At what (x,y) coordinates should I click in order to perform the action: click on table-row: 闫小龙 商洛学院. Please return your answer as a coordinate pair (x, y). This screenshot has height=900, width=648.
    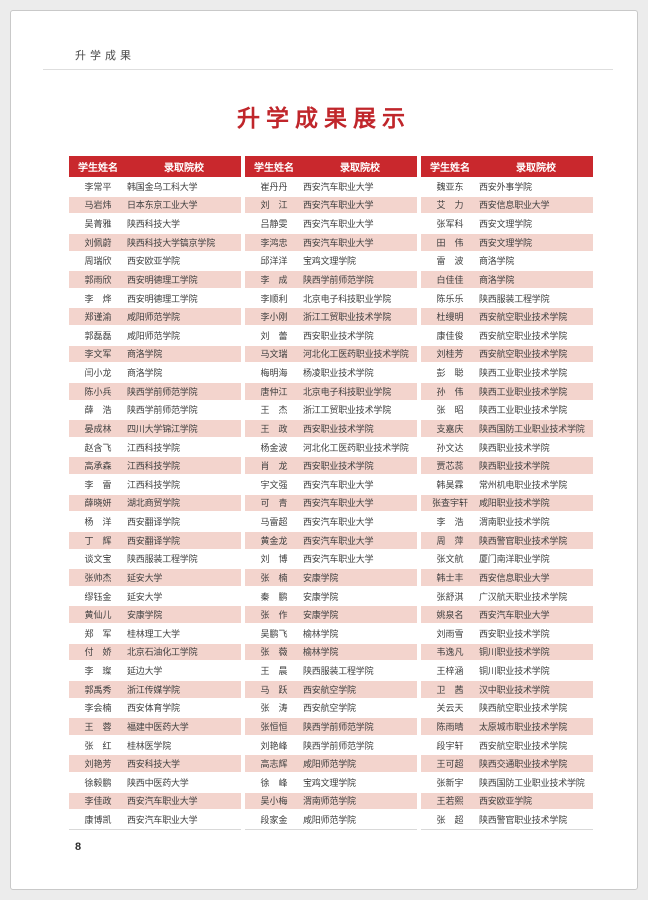
    Looking at the image, I should click on (155, 372).